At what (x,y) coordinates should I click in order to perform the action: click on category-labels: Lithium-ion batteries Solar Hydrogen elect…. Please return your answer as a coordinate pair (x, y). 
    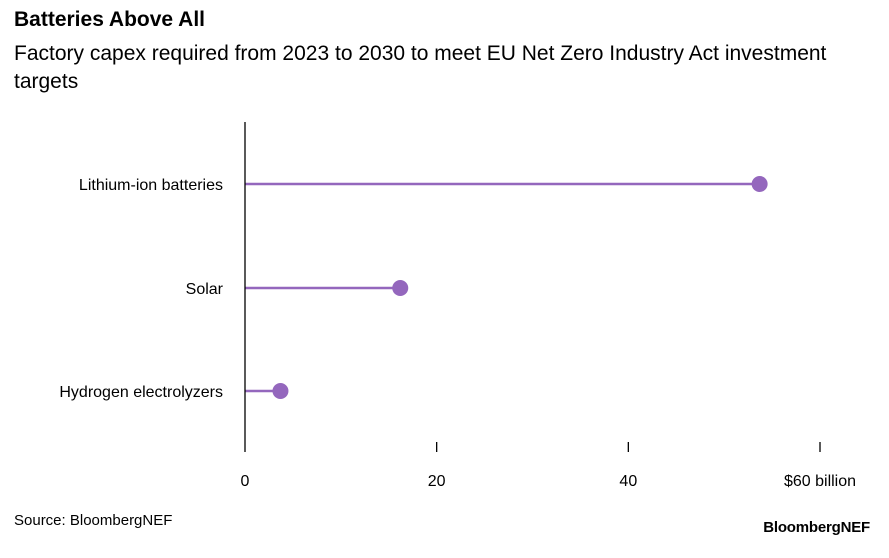
    Looking at the image, I should click on (141, 289).